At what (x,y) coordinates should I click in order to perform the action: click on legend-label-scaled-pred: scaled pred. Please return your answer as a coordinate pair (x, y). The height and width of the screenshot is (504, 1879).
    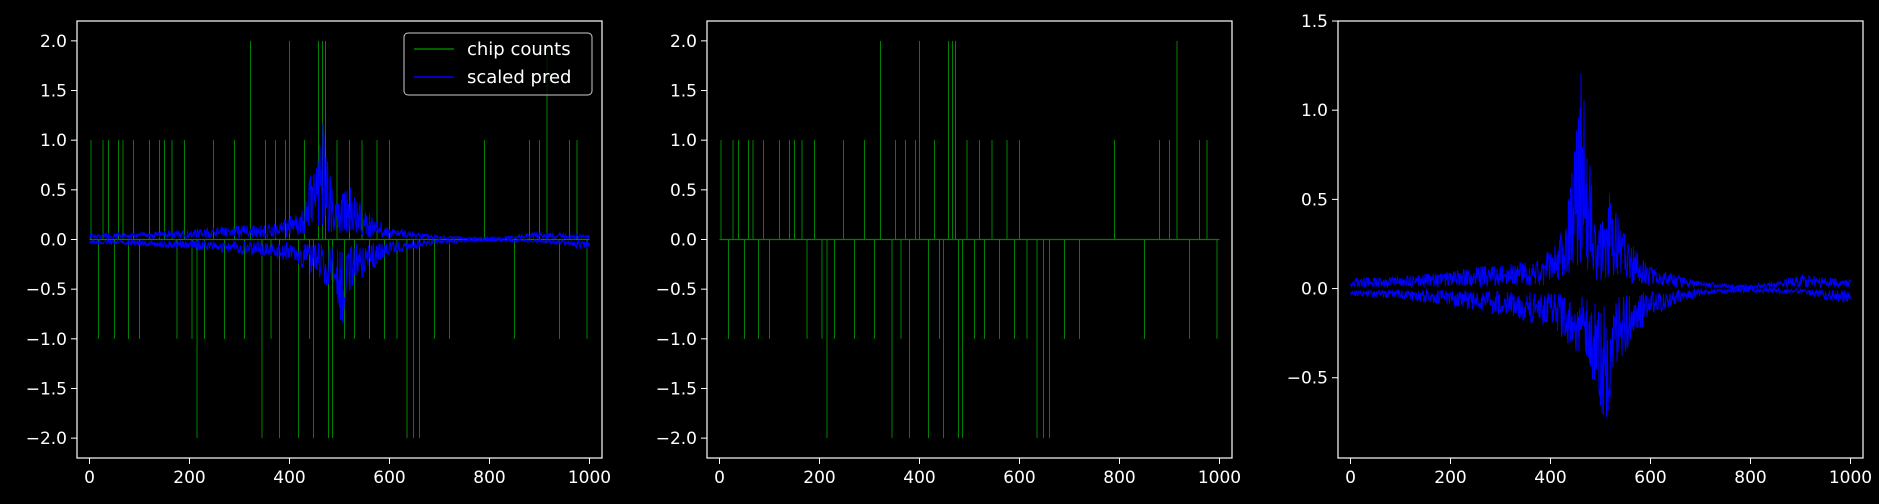
    Looking at the image, I should click on (519, 77).